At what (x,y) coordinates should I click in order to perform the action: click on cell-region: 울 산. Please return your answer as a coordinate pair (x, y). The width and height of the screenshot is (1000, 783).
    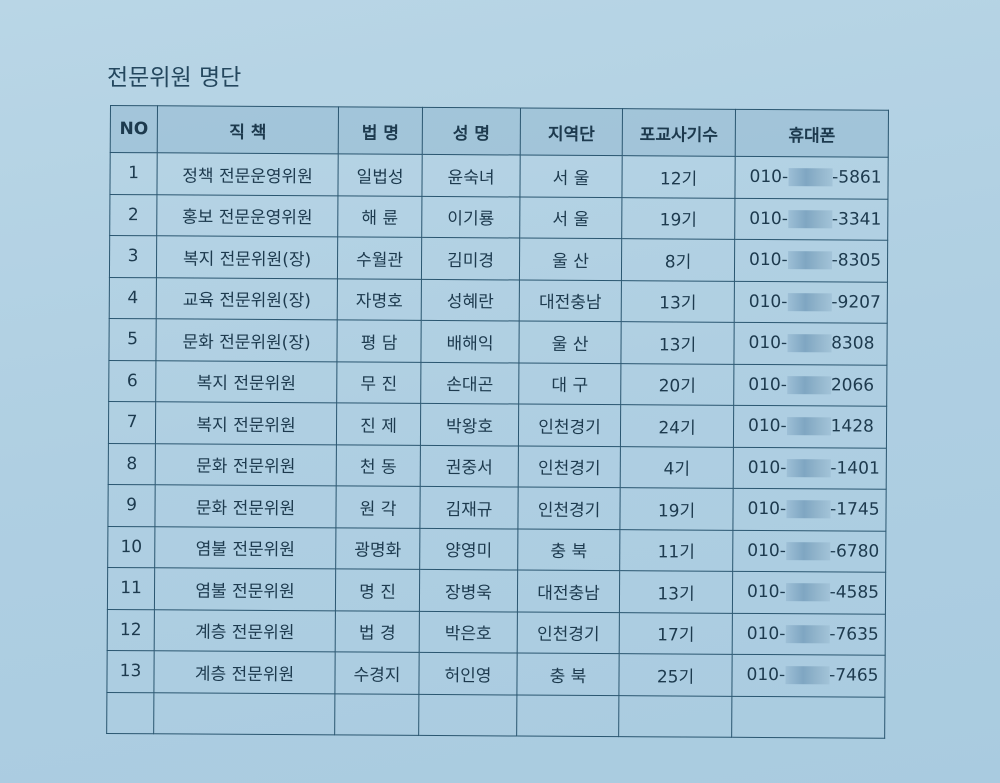
    Looking at the image, I should click on (570, 259).